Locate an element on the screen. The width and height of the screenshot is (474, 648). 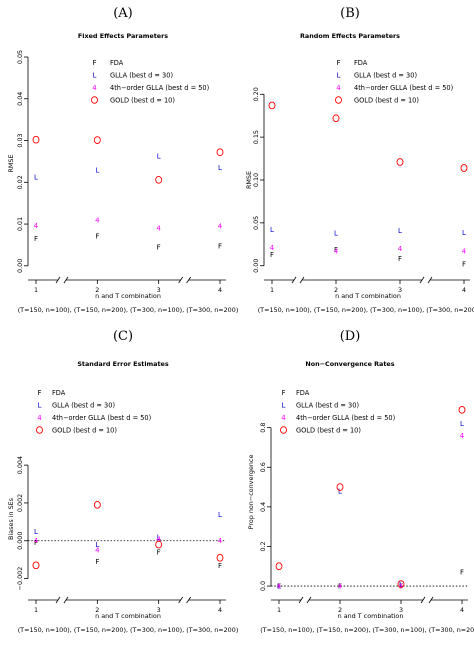
y-tick-label: 0.8 is located at coordinates (263, 428).